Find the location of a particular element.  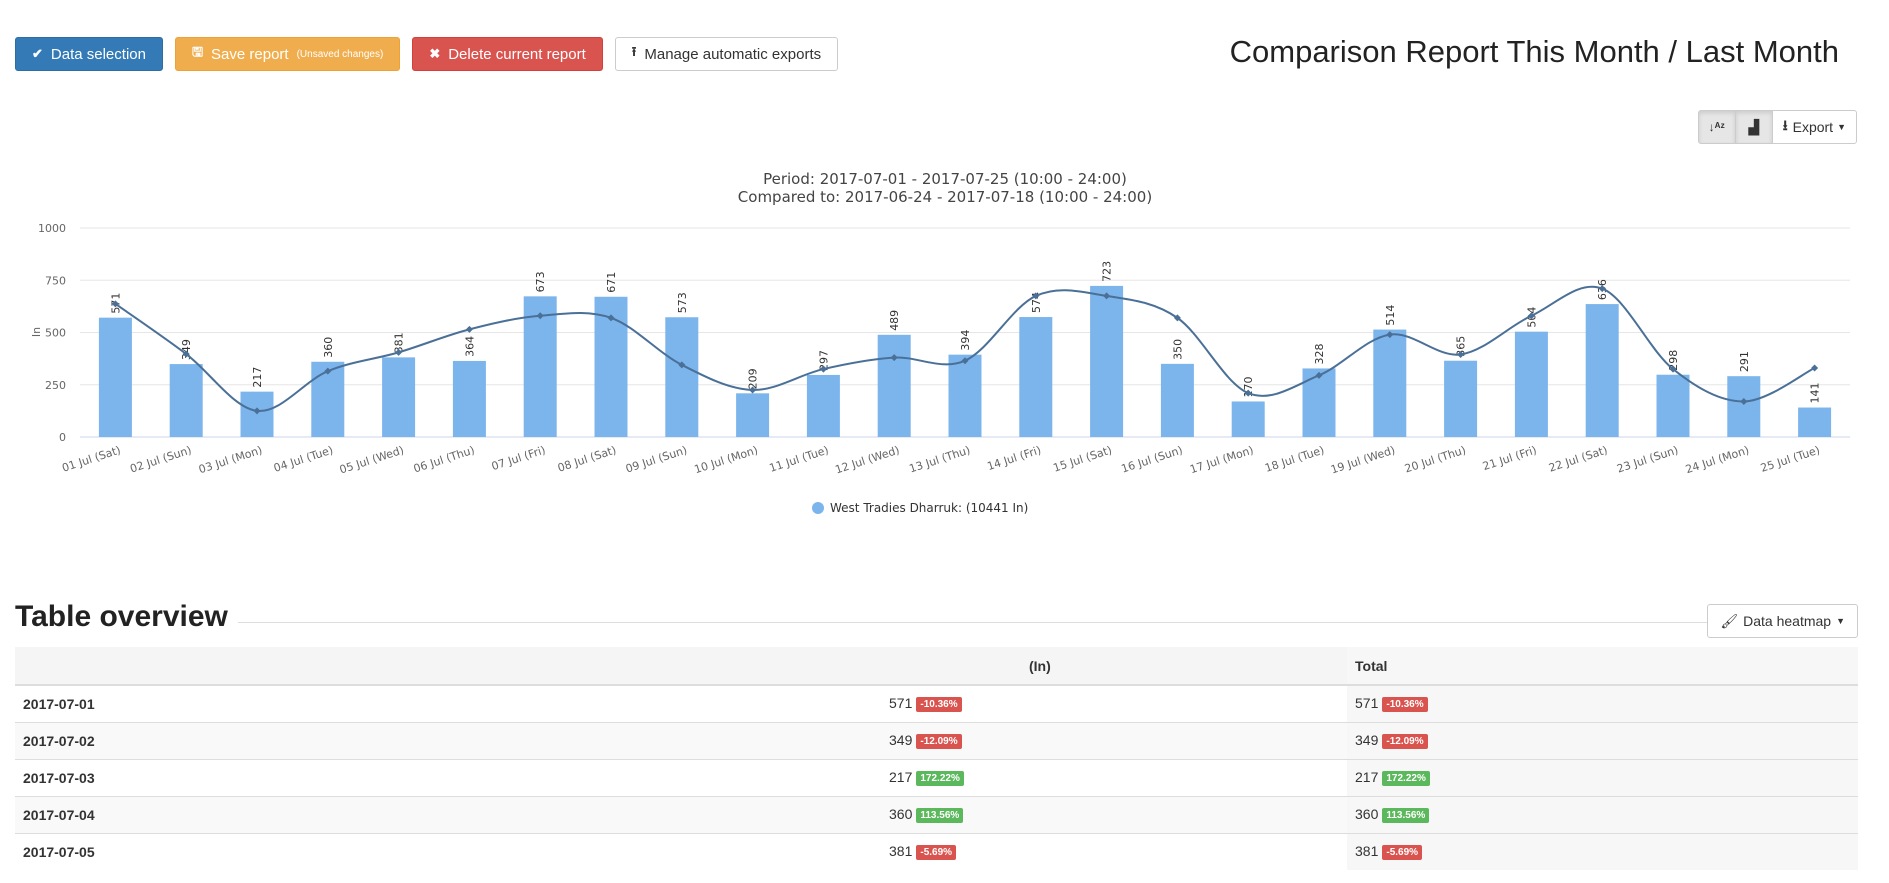

total-column-header: Total is located at coordinates (1602, 666).